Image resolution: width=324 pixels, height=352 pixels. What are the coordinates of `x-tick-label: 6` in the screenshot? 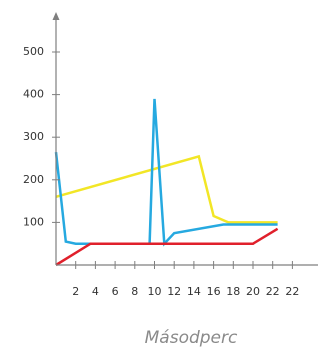 It's located at (115, 291).